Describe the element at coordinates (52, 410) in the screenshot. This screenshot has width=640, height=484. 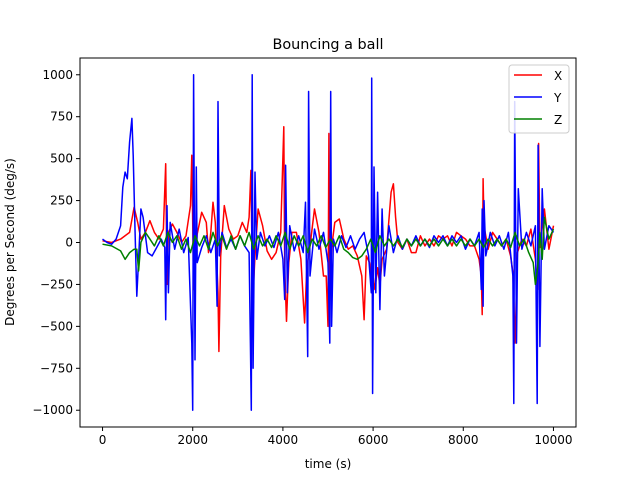
I see `y-tick-label: −1000` at that location.